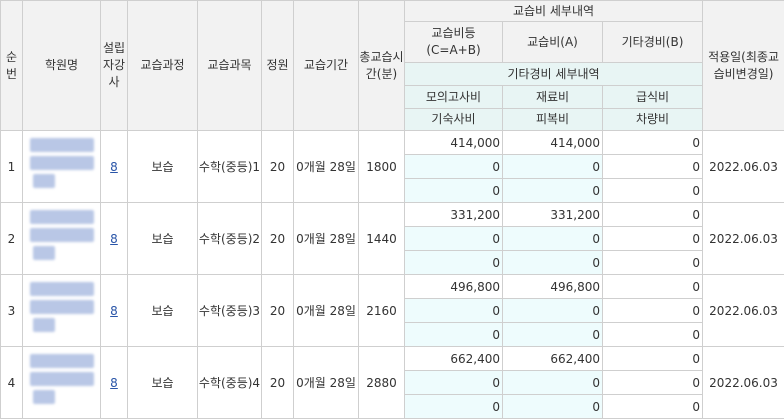 The image size is (784, 419). What do you see at coordinates (653, 97) in the screenshot?
I see `header-meal: 급식비` at bounding box center [653, 97].